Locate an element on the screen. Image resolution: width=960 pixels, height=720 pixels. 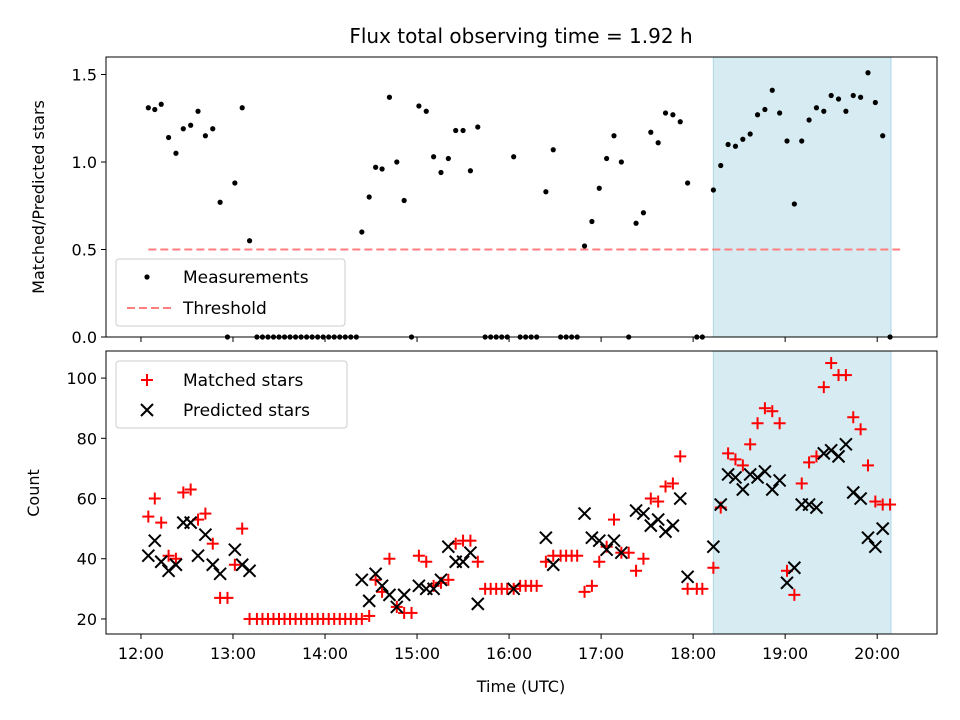
bottom-y-tick-label: 80 is located at coordinates (87, 438).